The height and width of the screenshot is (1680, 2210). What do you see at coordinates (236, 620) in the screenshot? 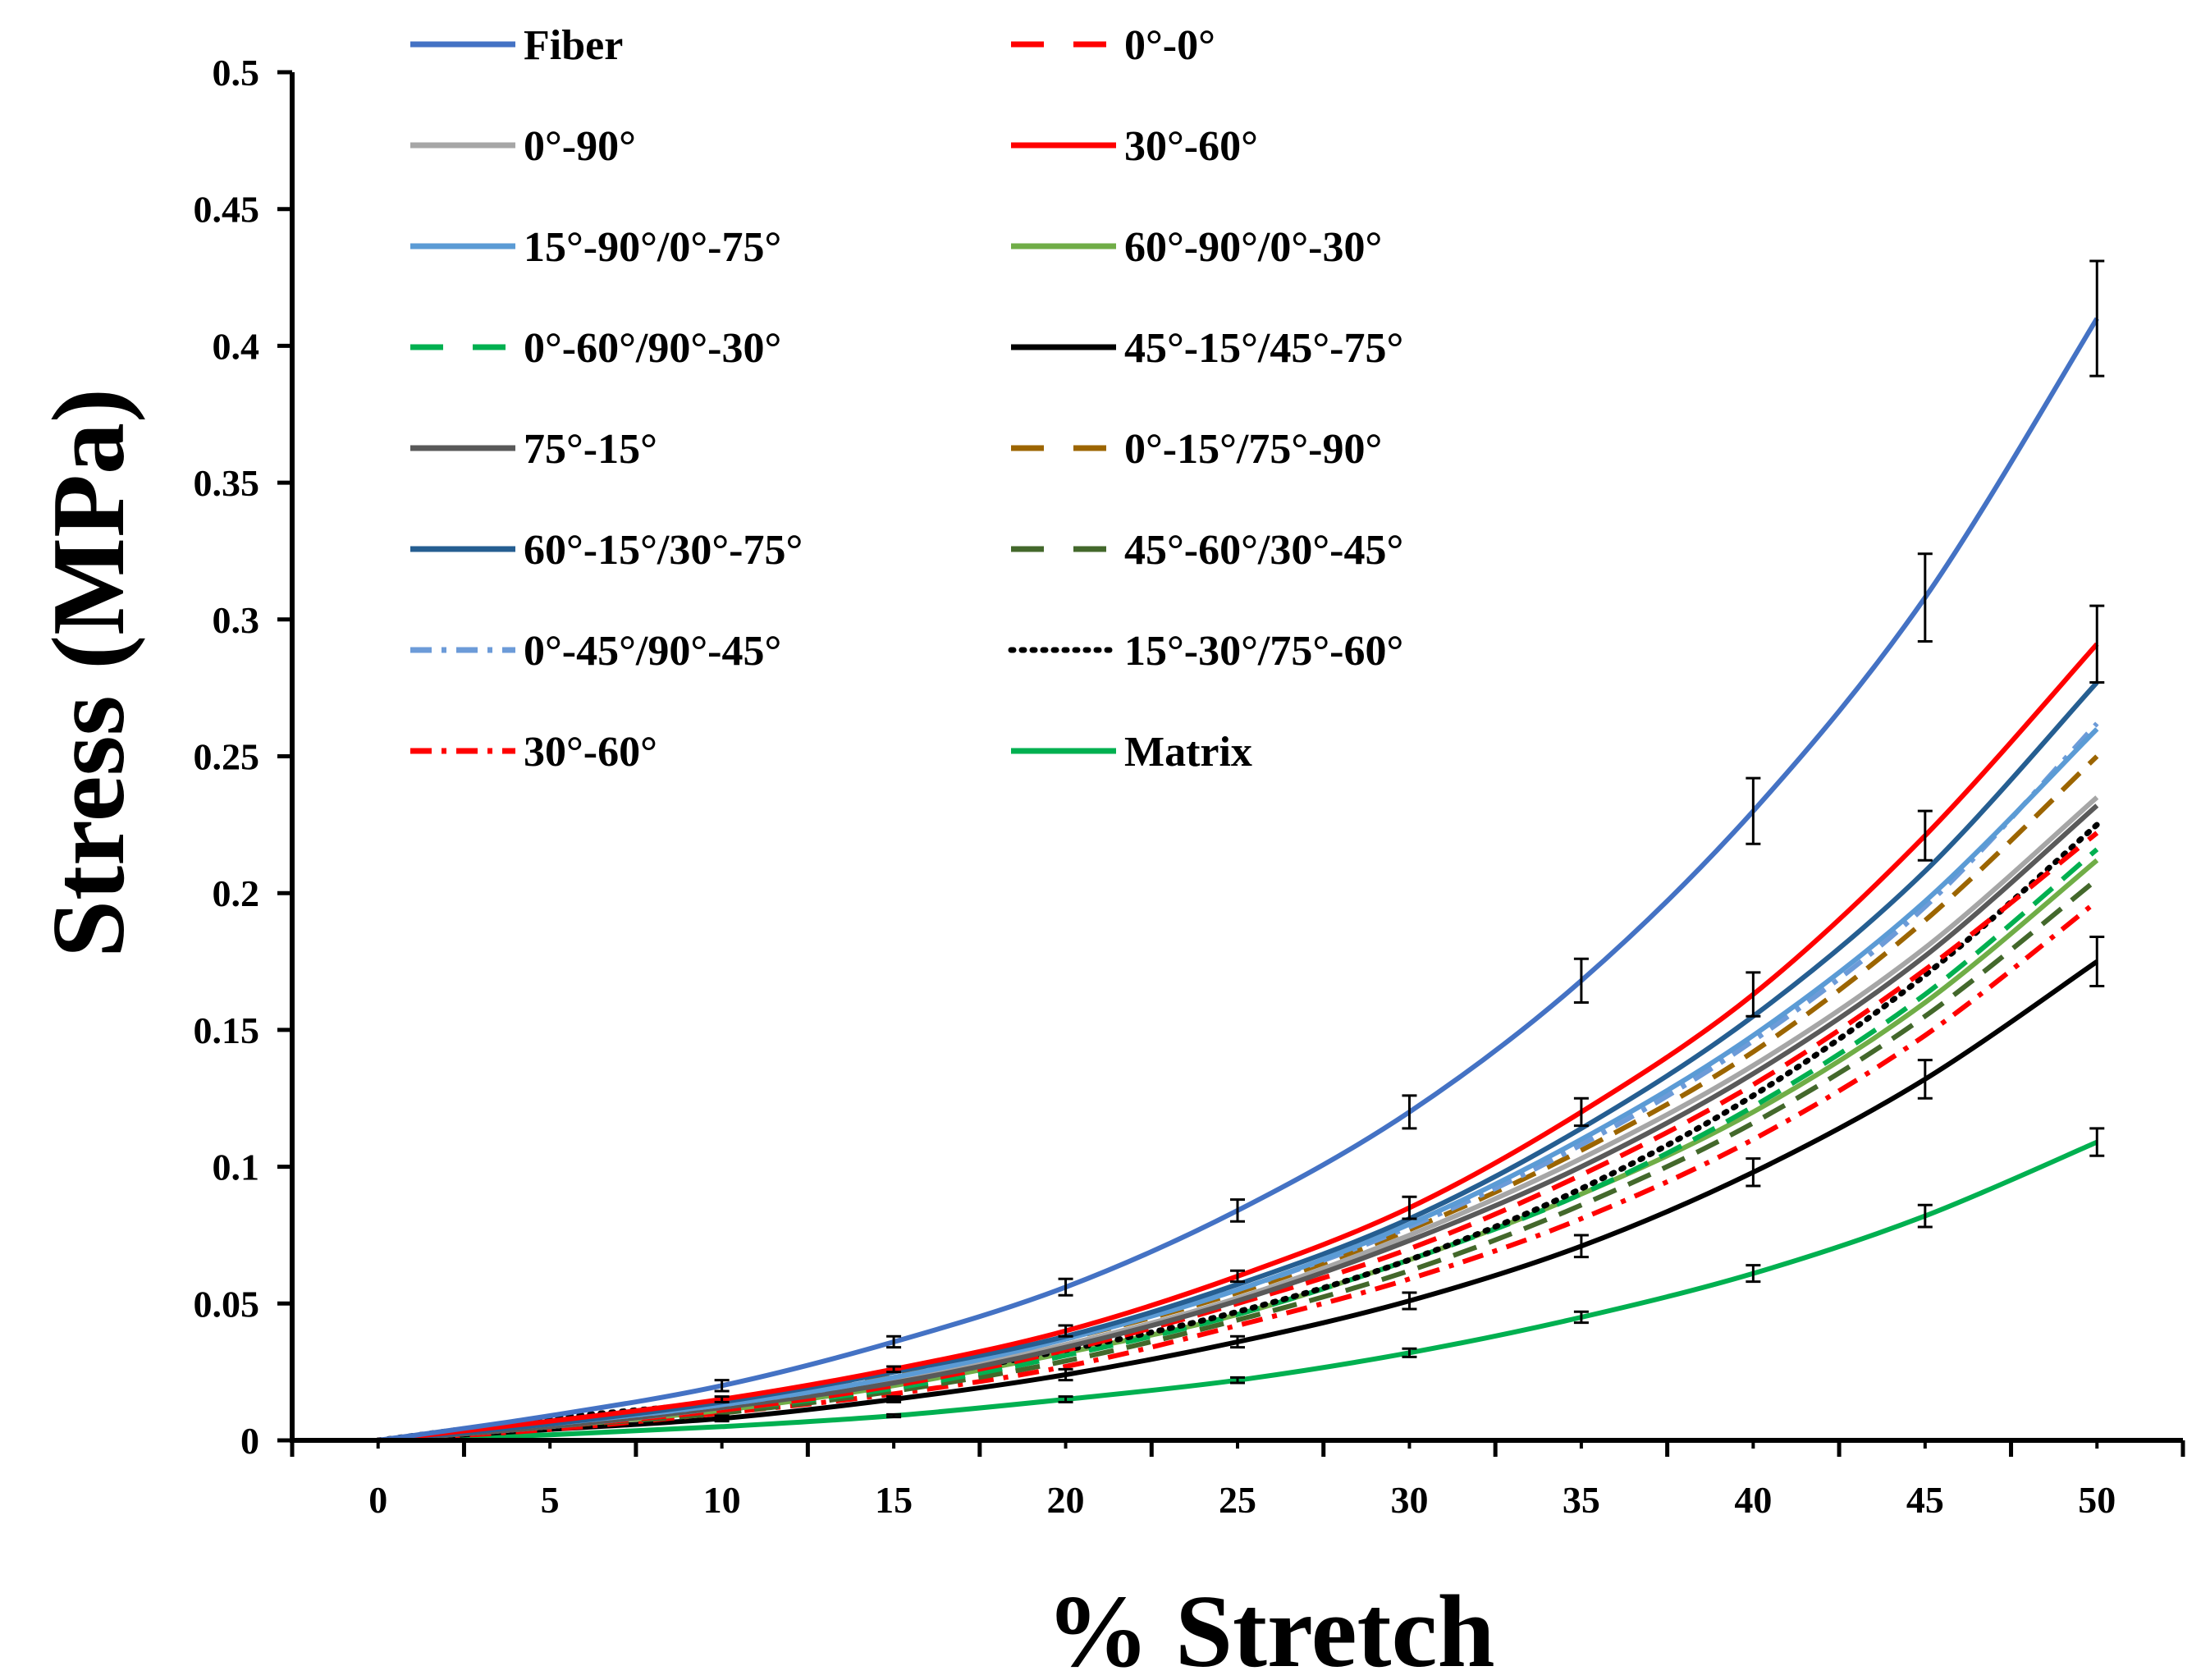
I see `y-tick-label: 0.3` at bounding box center [236, 620].